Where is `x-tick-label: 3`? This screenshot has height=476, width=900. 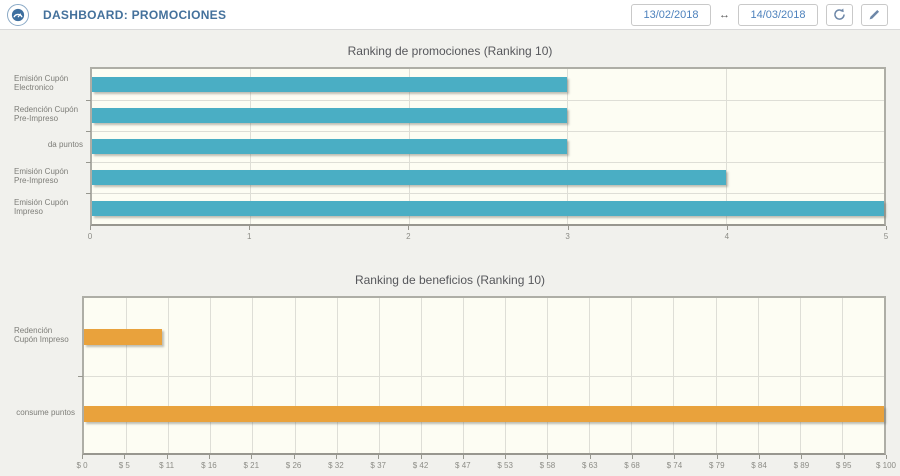 x-tick-label: 3 is located at coordinates (567, 236).